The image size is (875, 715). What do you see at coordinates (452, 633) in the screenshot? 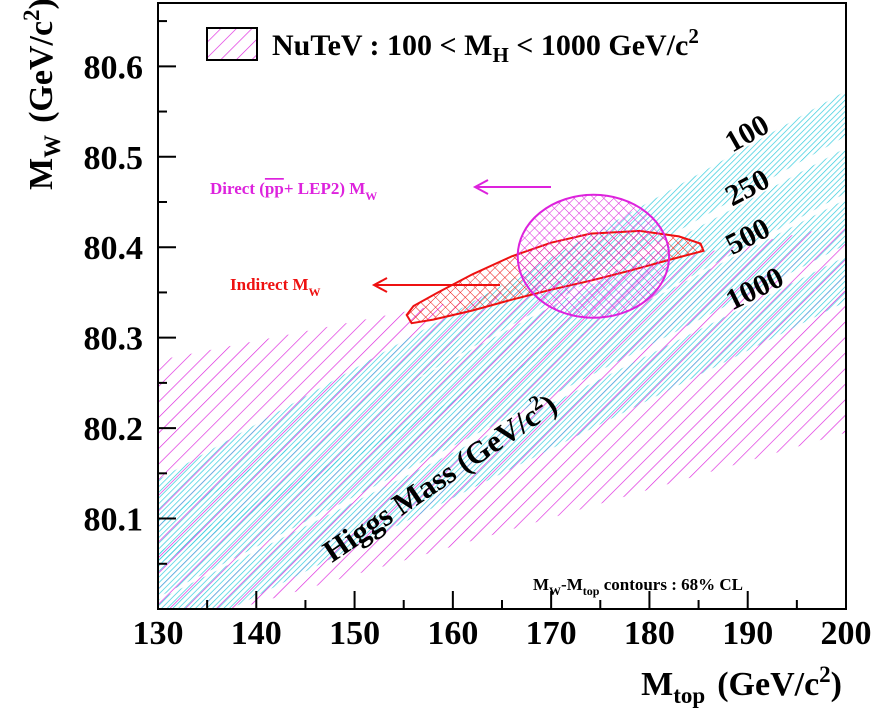
I see `x-tick-label: 160` at bounding box center [452, 633].